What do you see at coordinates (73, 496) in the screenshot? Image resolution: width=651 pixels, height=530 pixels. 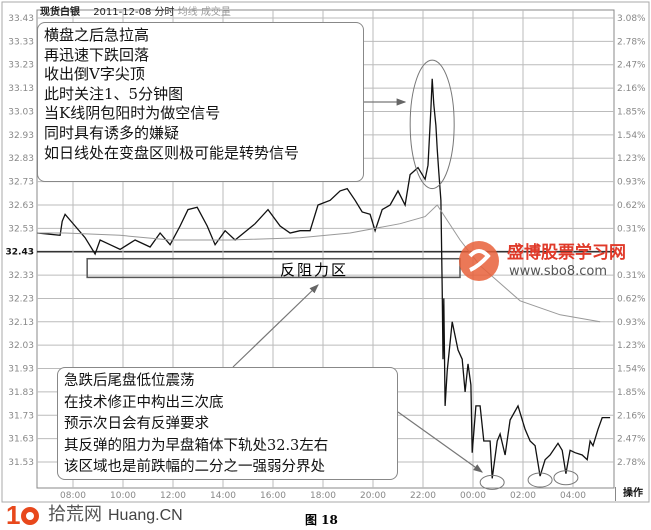 I see `x-tick: 08:00` at bounding box center [73, 496].